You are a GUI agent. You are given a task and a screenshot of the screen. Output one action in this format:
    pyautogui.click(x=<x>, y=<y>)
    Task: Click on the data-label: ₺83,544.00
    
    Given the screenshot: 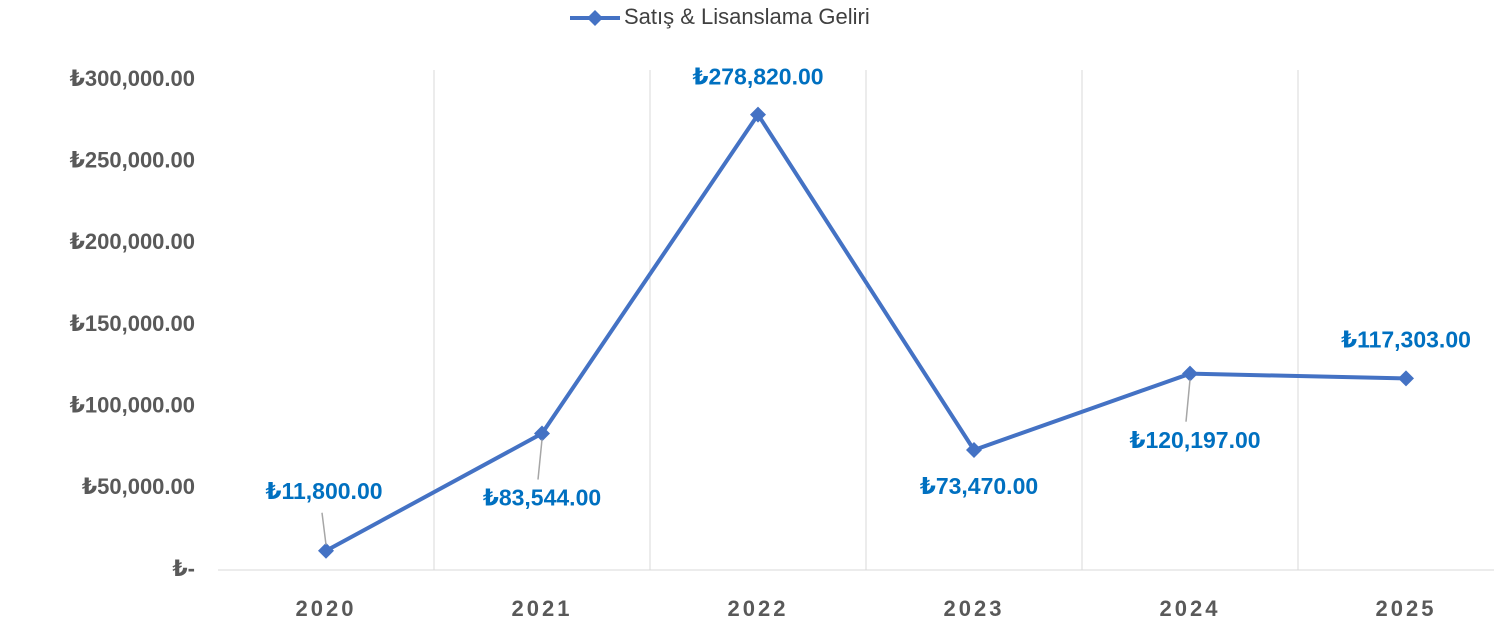 What is the action you would take?
    pyautogui.click(x=542, y=498)
    